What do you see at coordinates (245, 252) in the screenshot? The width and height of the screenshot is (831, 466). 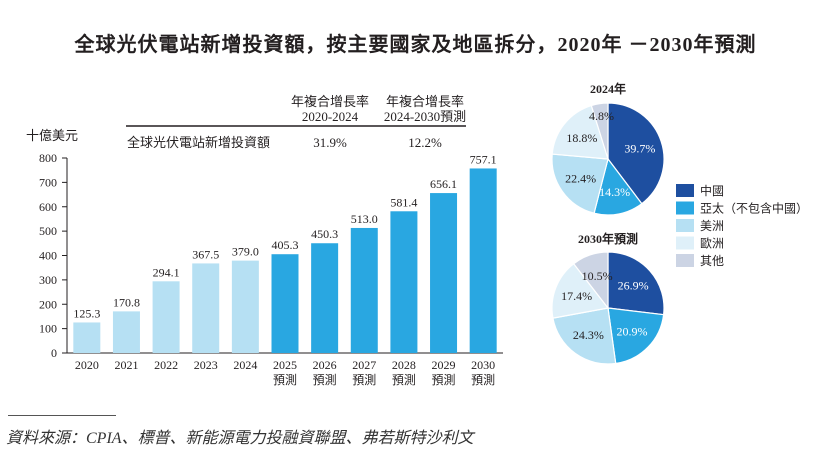 I see `bar-value-label: 379.0` at bounding box center [245, 252].